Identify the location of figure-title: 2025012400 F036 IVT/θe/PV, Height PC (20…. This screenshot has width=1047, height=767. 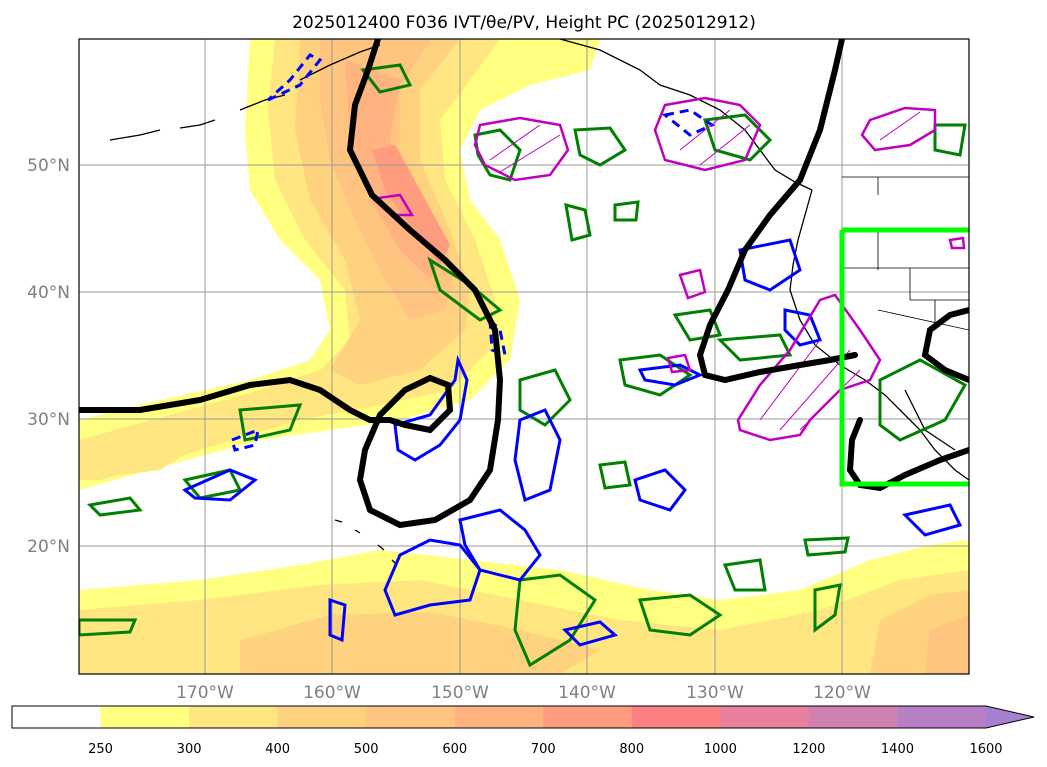
(524, 23).